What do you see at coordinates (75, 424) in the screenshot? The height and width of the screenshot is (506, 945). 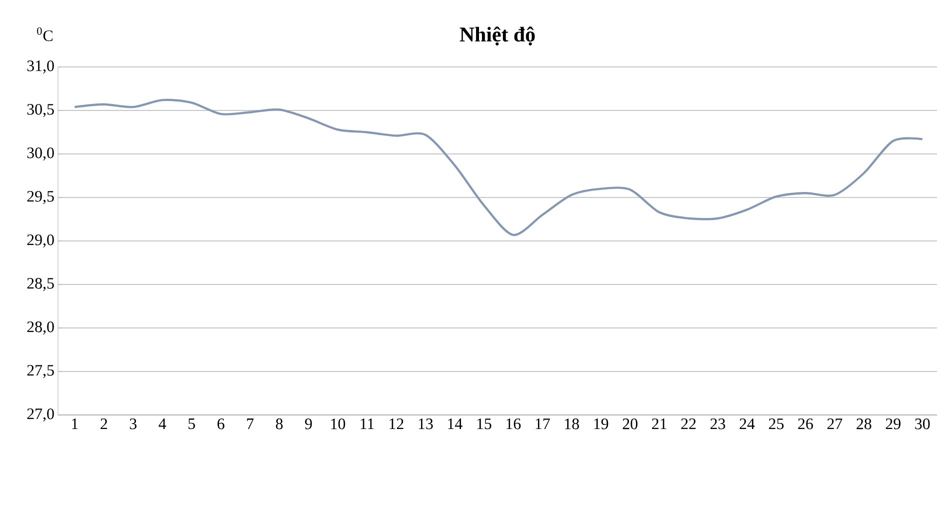 I see `x-tick-label: 1` at bounding box center [75, 424].